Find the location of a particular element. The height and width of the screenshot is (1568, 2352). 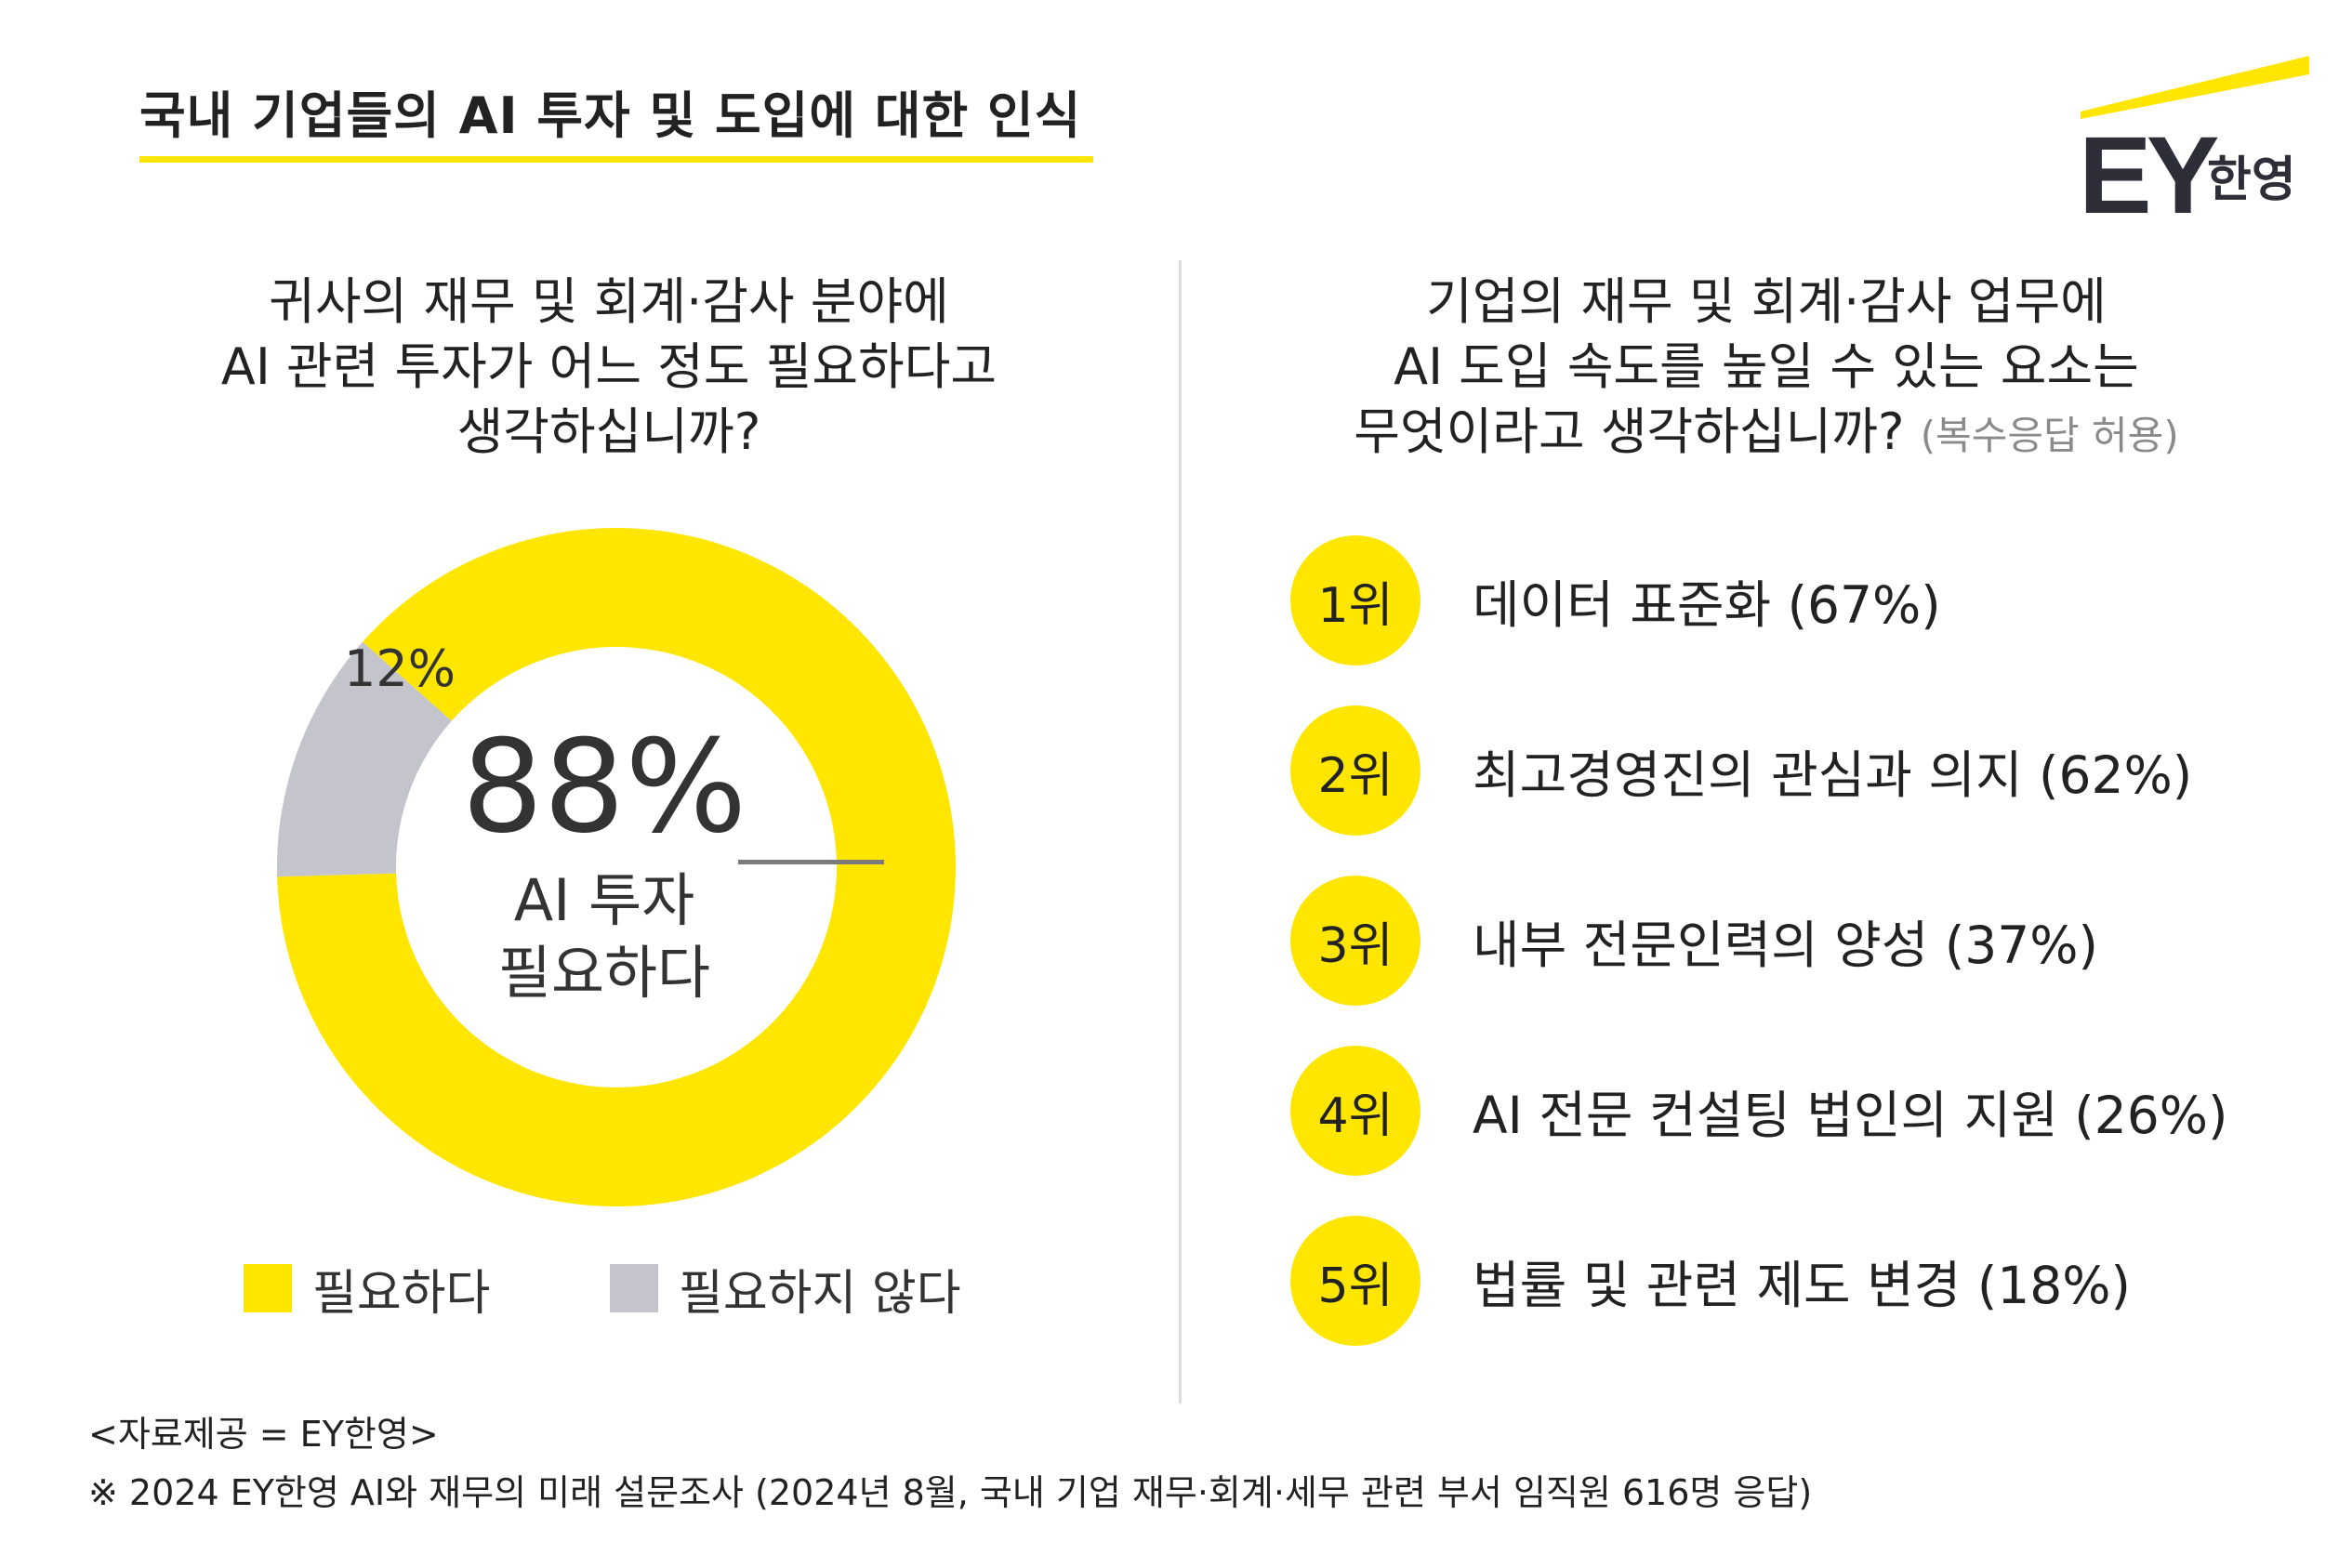

page-title: 국내 기업들의 AI 투자 및 도입에 대한 인식 is located at coordinates (610, 116).